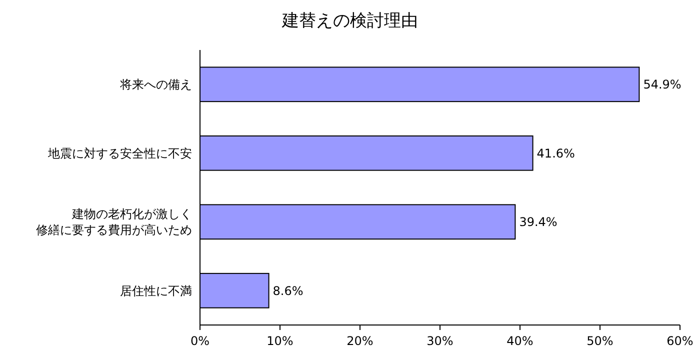 This screenshot has width=700, height=360. What do you see at coordinates (114, 222) in the screenshot?
I see `y-tick-label: 建物の老朽化が激しく修繕に要する費用が高いため` at bounding box center [114, 222].